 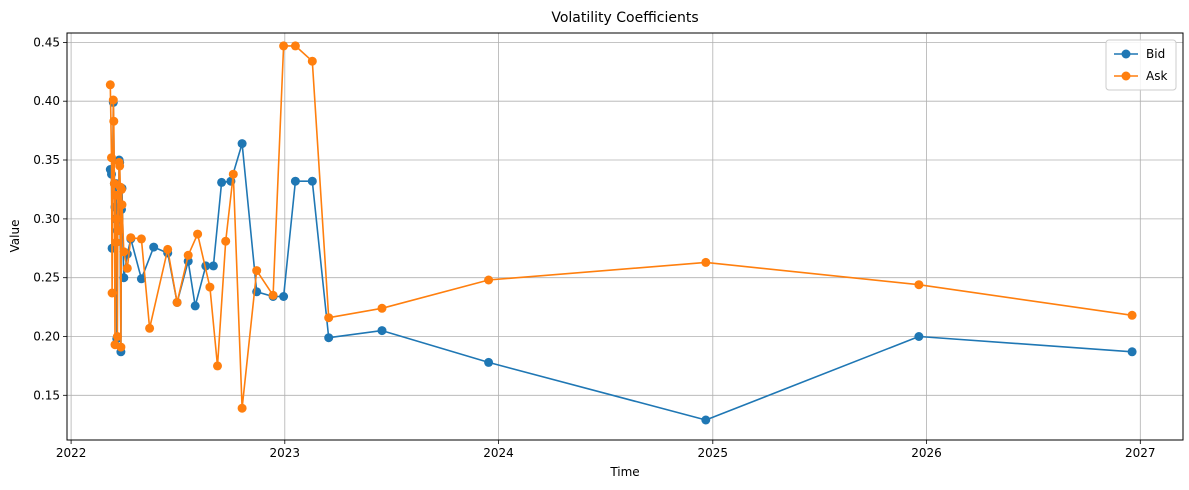 I want to click on y-tick-label: 0.30, so click(x=46, y=219).